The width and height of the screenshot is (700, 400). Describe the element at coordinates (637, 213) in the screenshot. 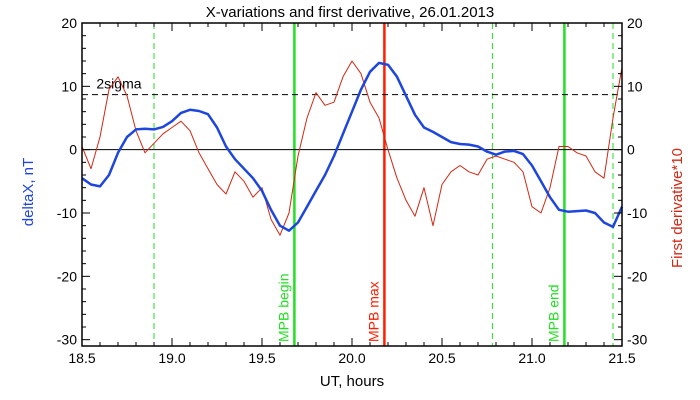

I see `y-tick-label-right: -10` at that location.